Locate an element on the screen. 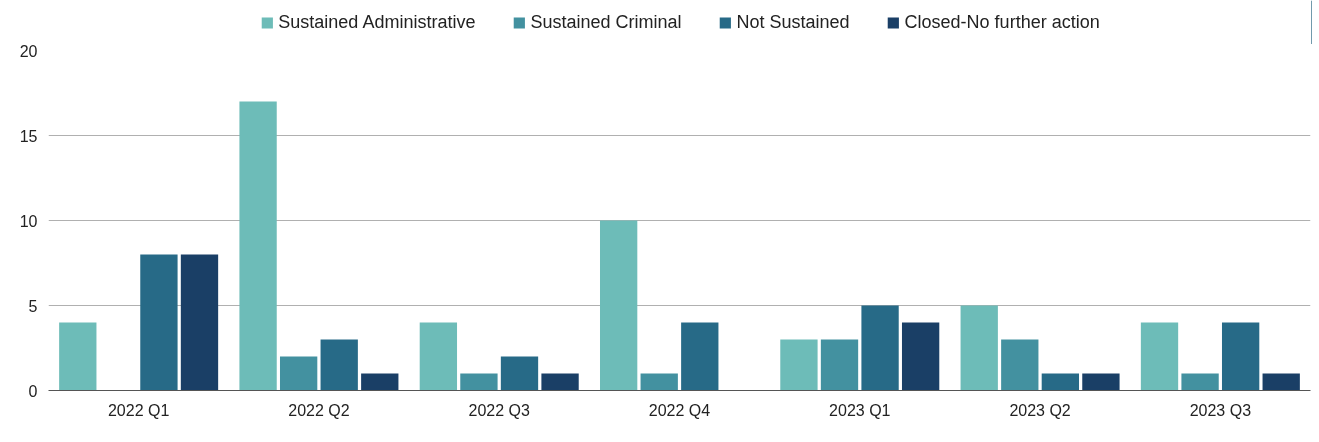 The image size is (1319, 442). legend-label: Not Sustained is located at coordinates (793, 22).